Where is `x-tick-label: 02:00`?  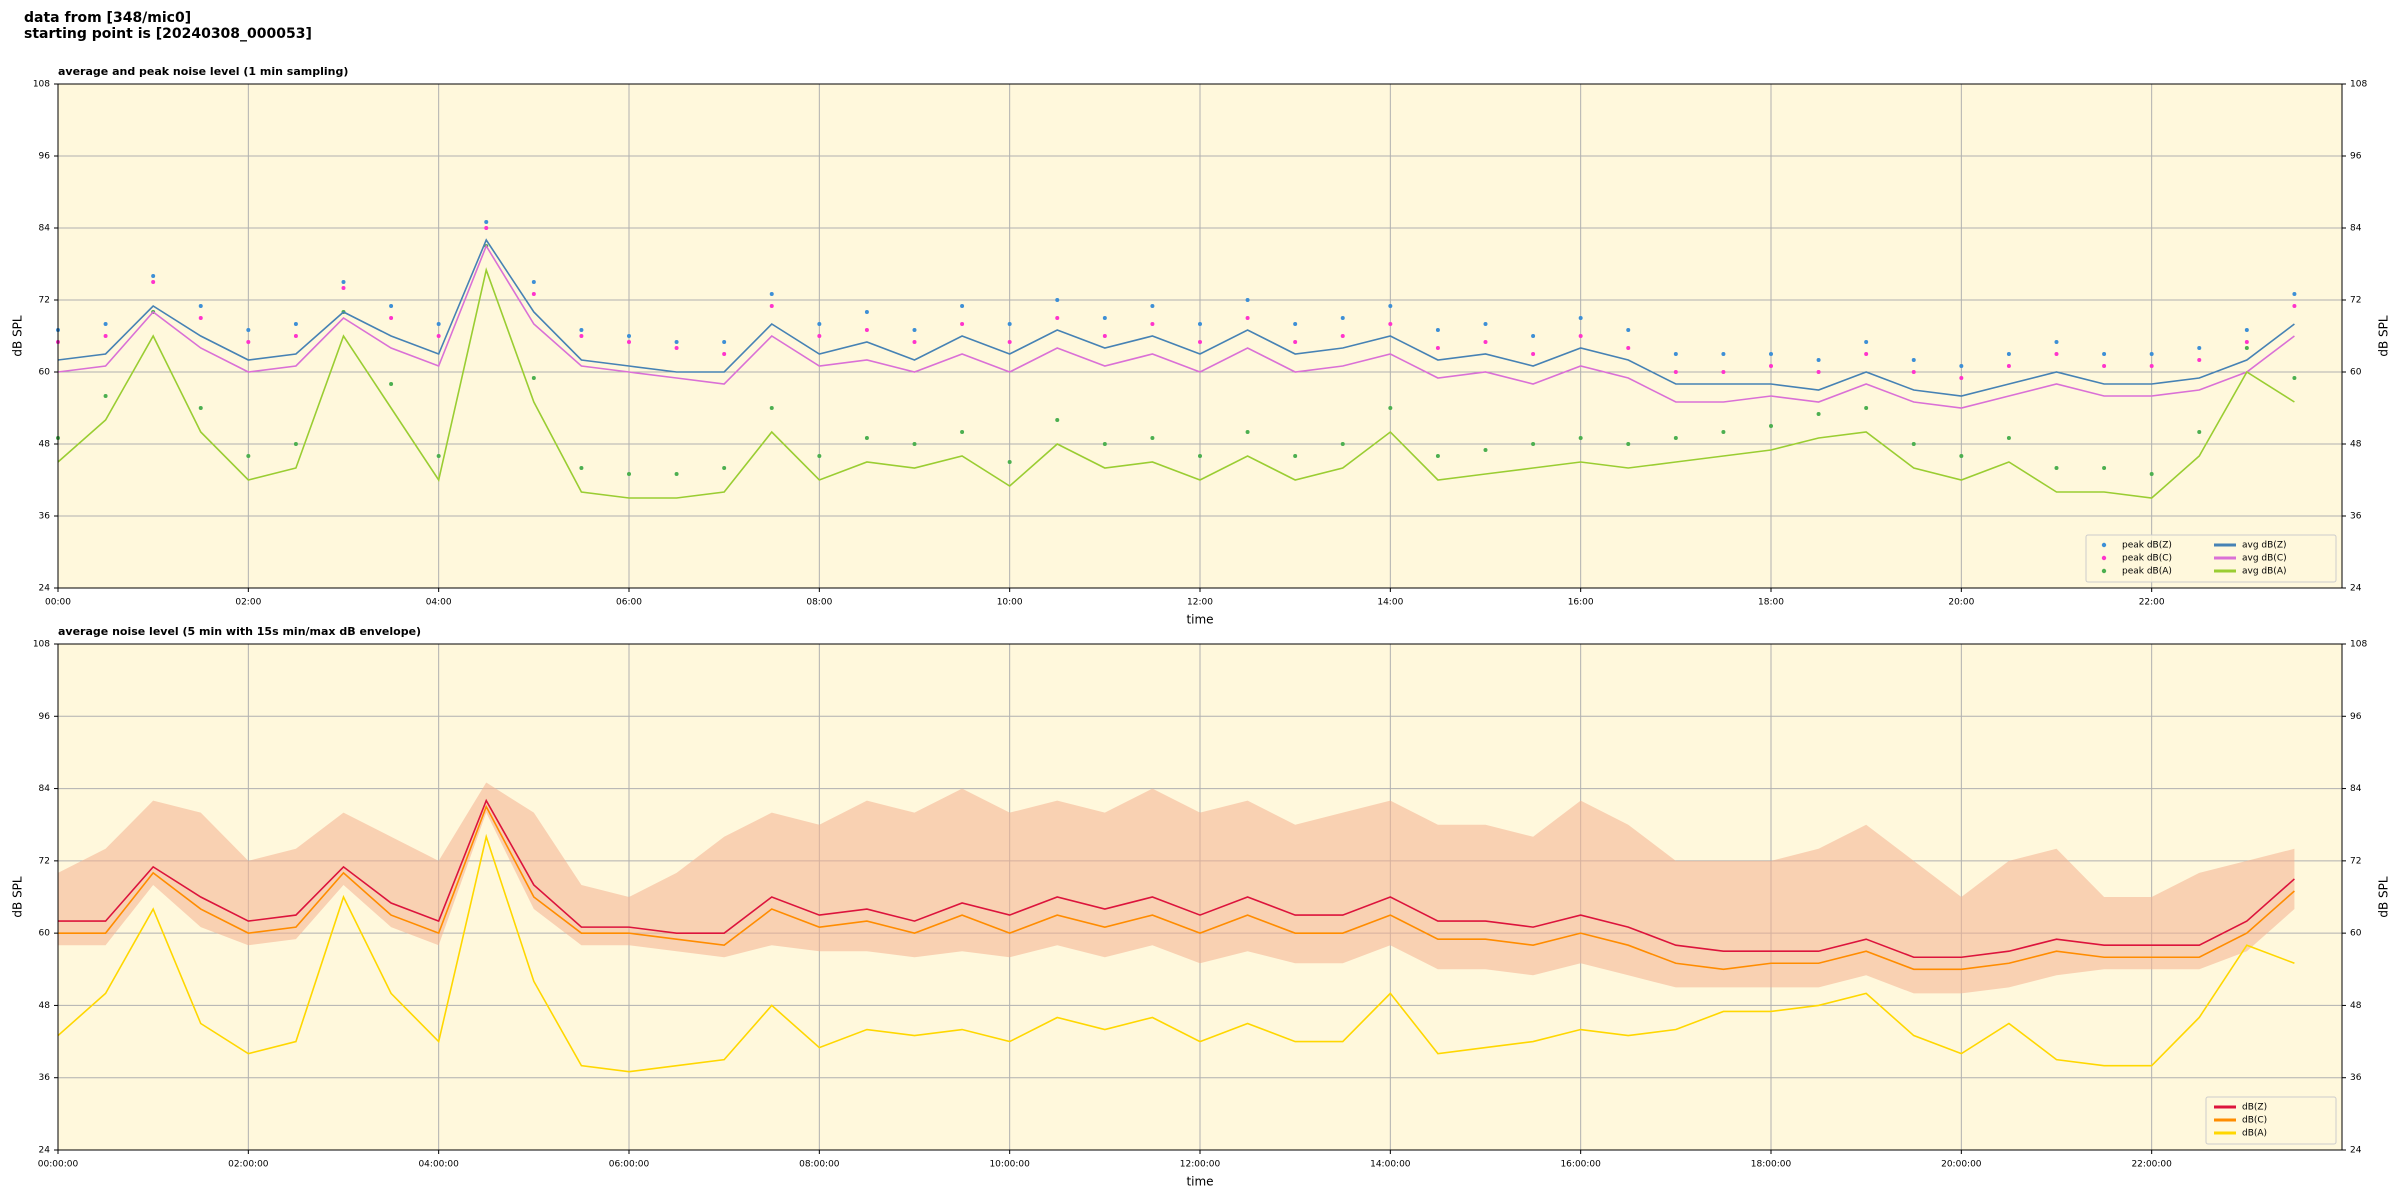 x-tick-label: 02:00 is located at coordinates (248, 603).